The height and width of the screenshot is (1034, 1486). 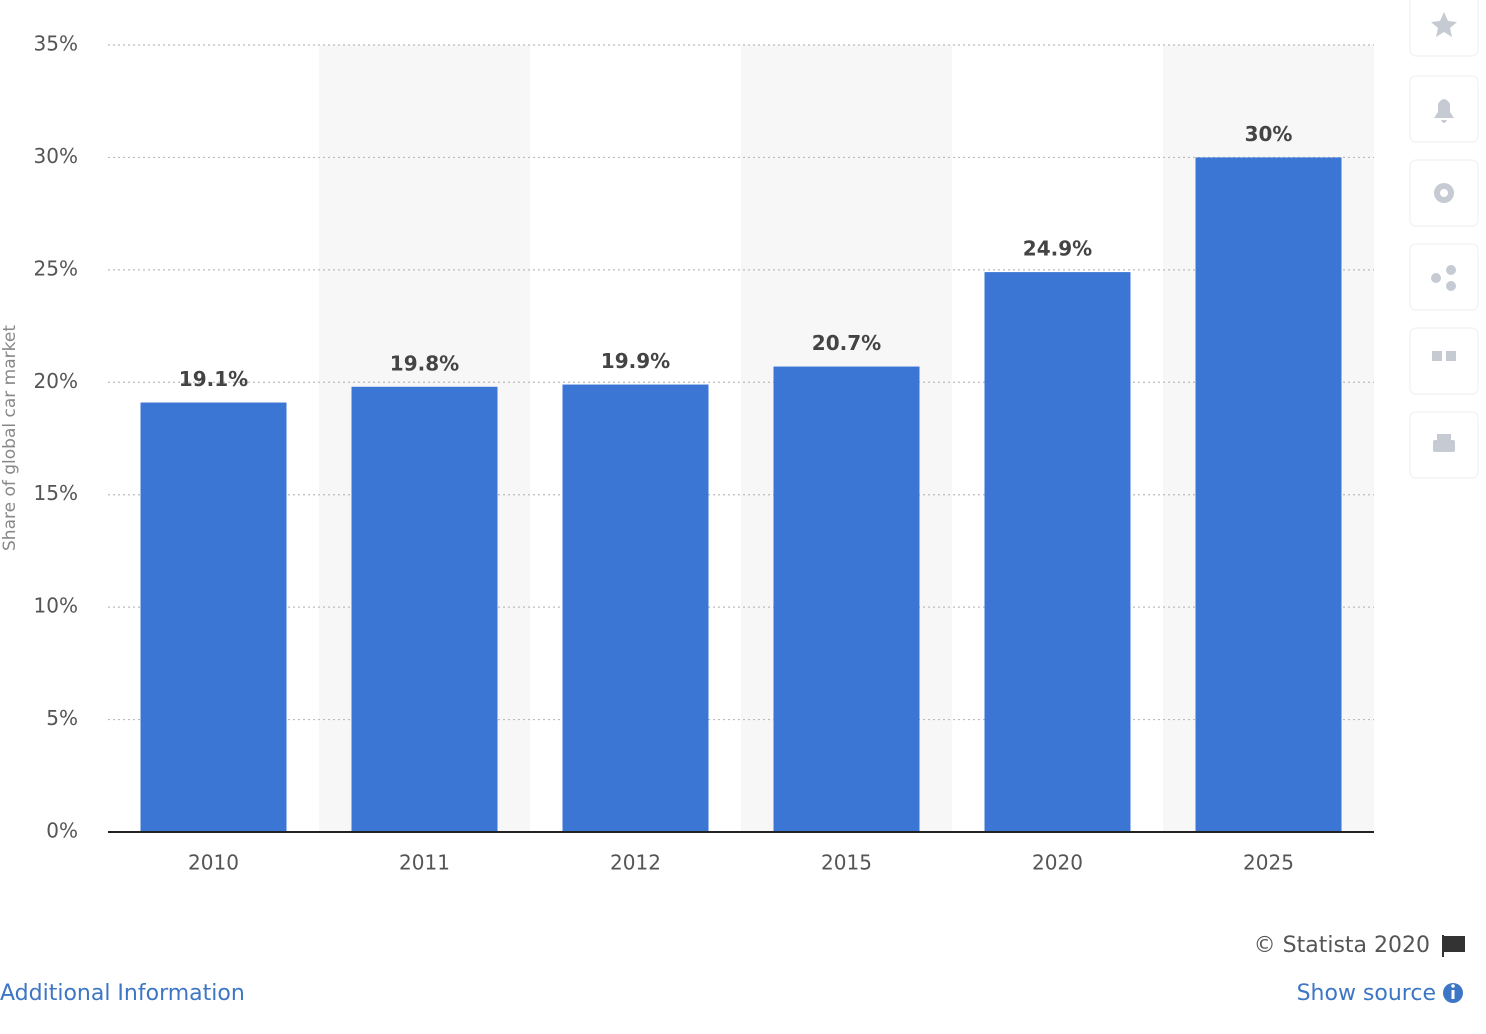 What do you see at coordinates (1444, 232) in the screenshot?
I see `sidebar-icons` at bounding box center [1444, 232].